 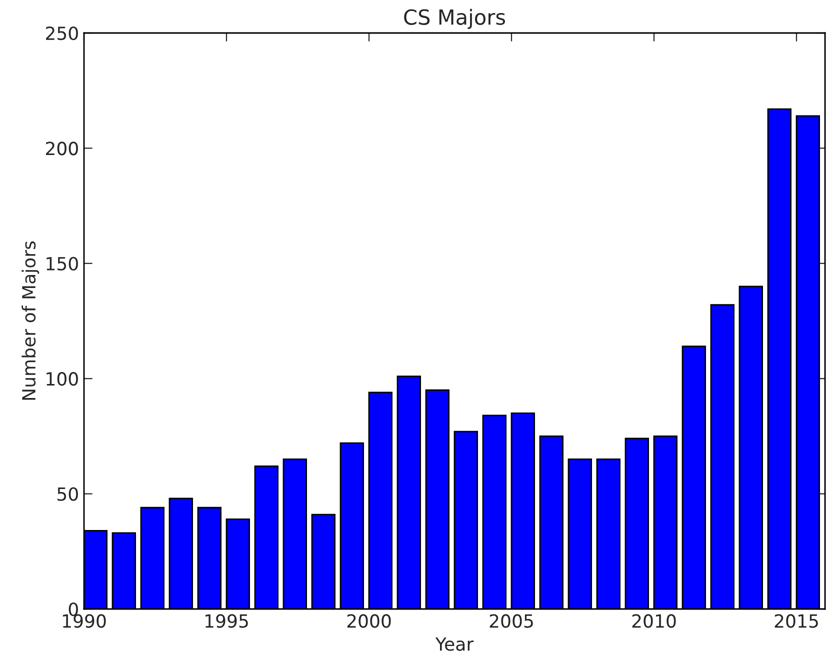 What do you see at coordinates (369, 621) in the screenshot?
I see `x-tick-label: 2000` at bounding box center [369, 621].